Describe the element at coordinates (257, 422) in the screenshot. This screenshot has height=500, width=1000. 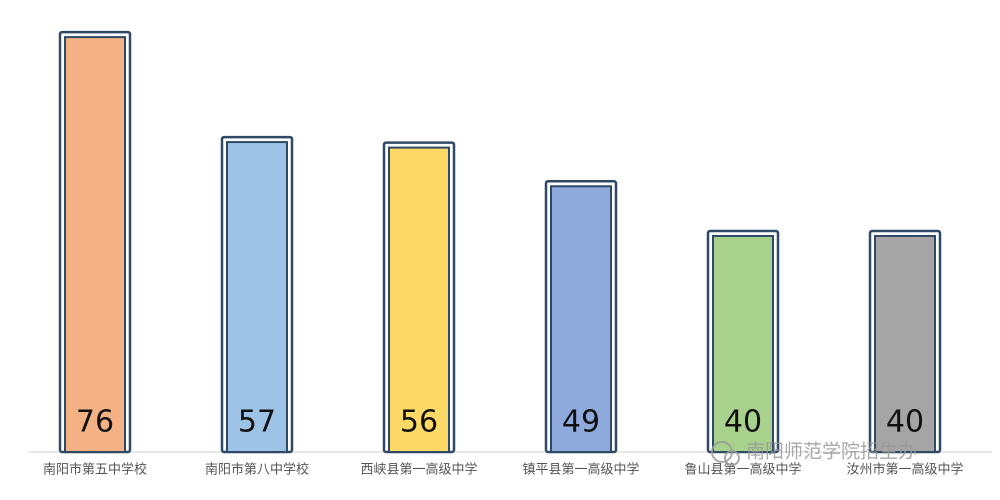
I see `value-label: 57` at that location.